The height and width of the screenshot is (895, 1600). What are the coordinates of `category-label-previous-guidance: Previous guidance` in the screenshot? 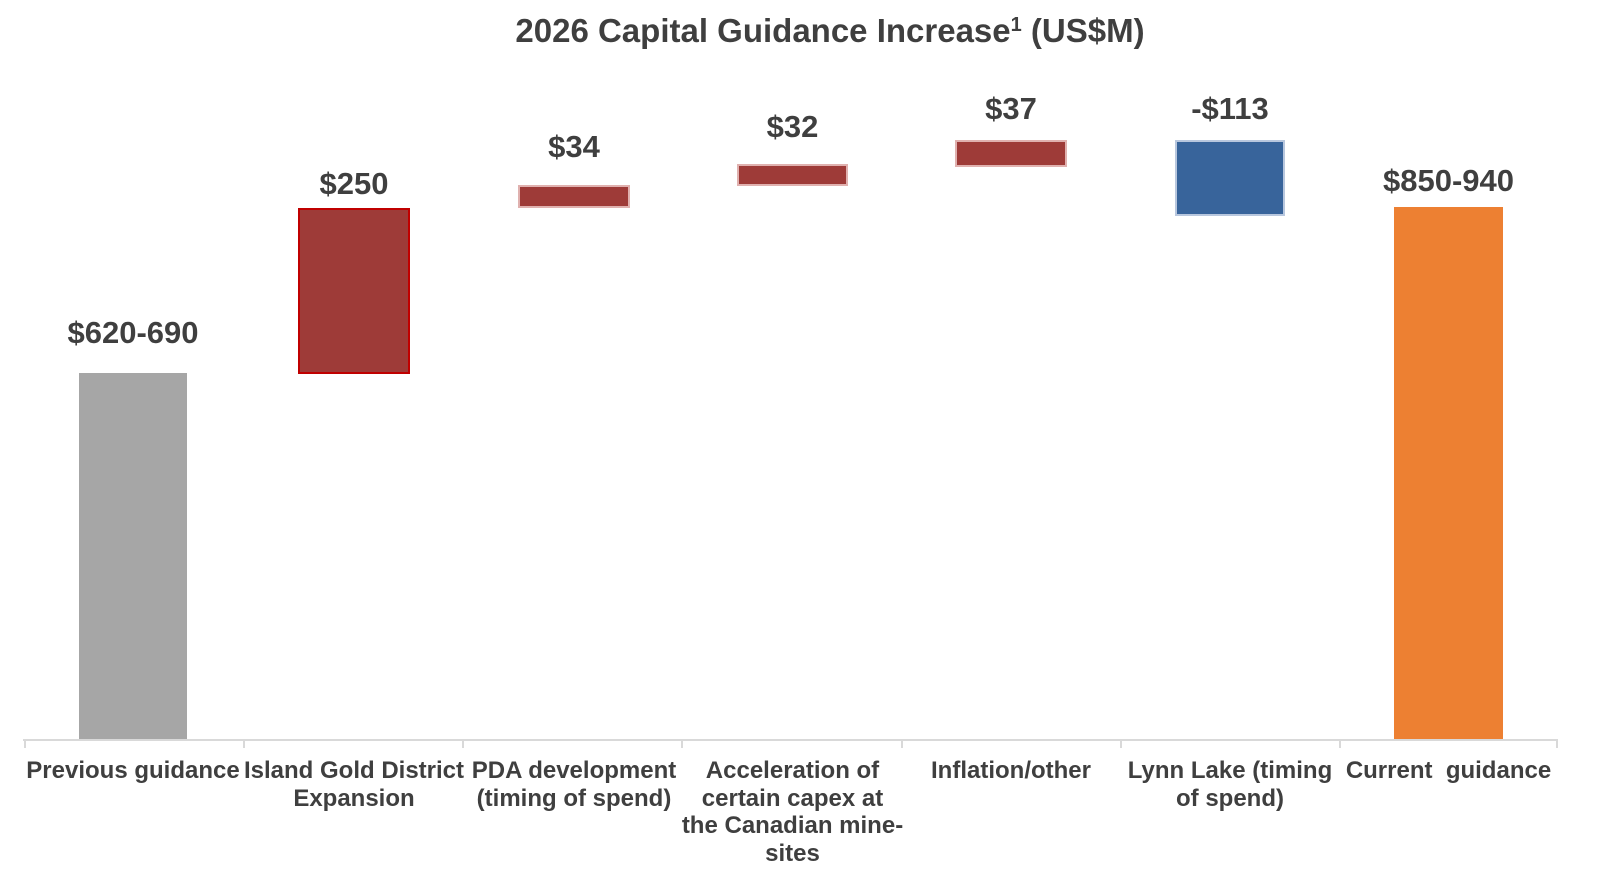 It's located at (133, 770).